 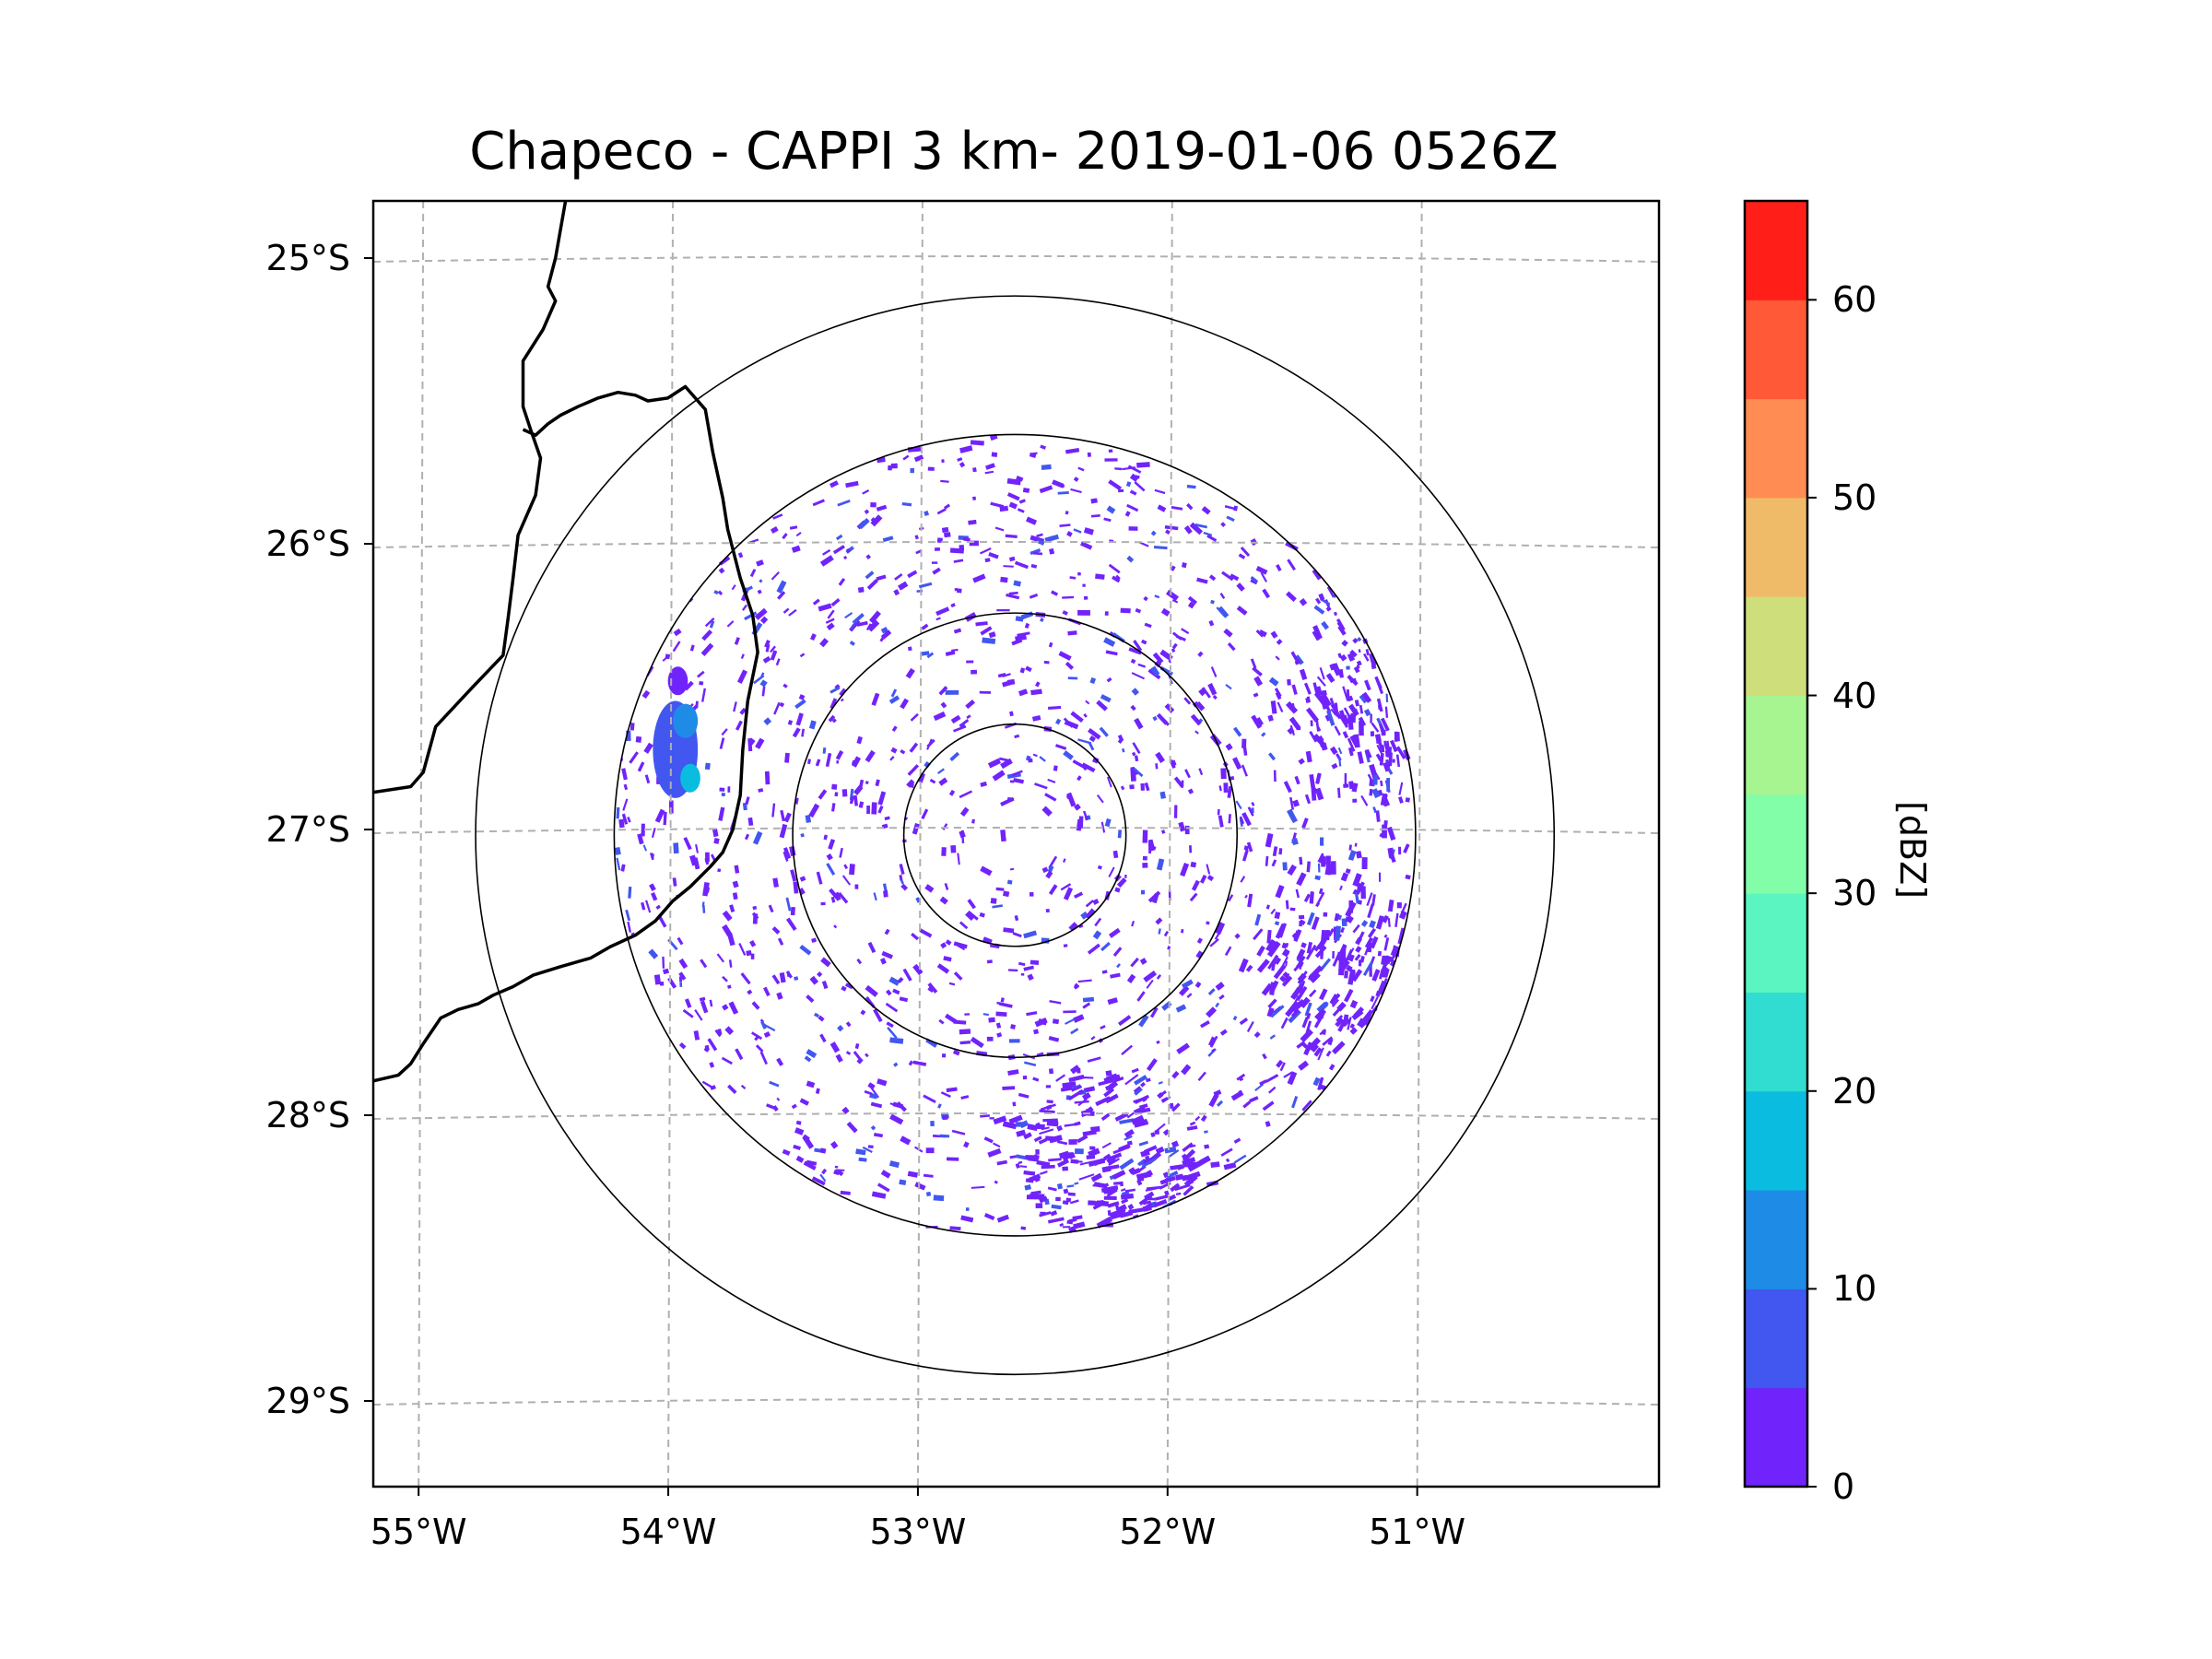 What do you see at coordinates (1854, 497) in the screenshot?
I see `colorbar-tick-label-5: 50` at bounding box center [1854, 497].